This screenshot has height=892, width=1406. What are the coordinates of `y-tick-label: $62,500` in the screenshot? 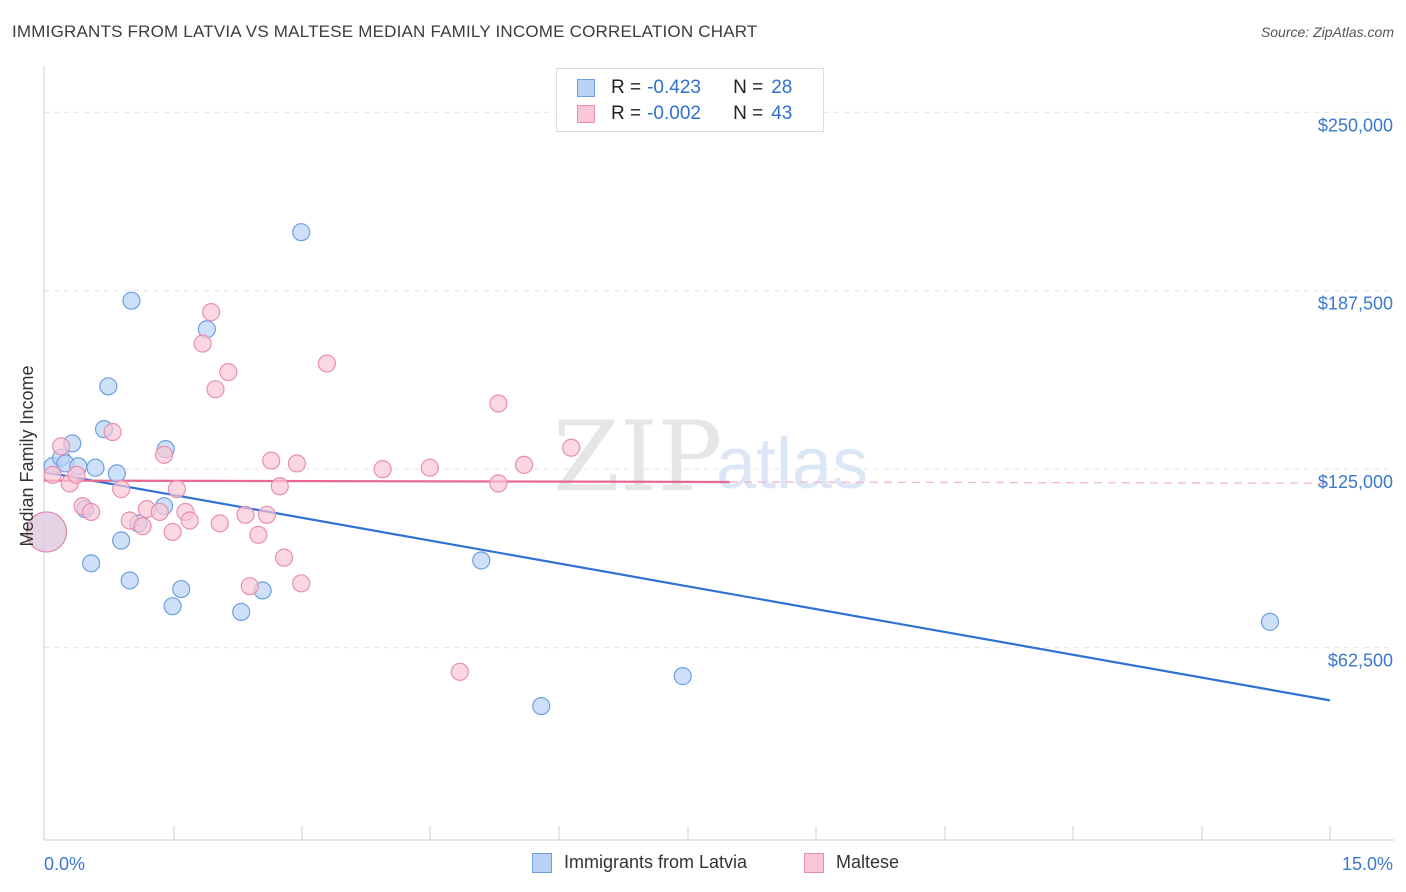 It's located at (1360, 661).